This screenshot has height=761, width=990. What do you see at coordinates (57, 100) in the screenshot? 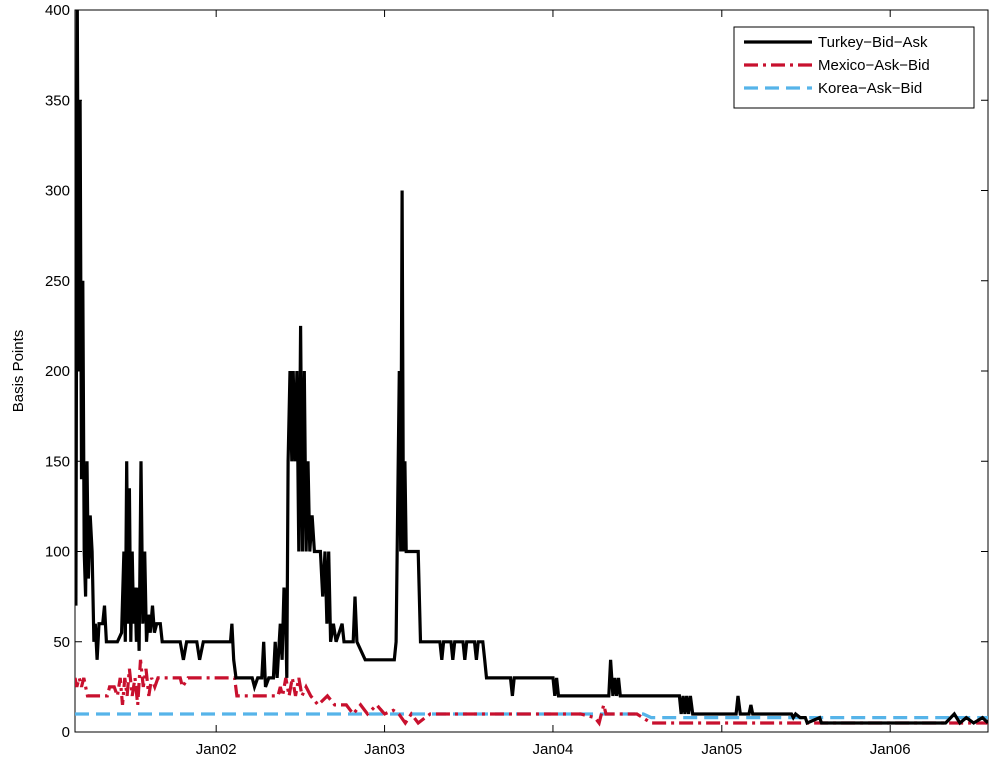
I see `y-tick-label: 350` at bounding box center [57, 100].